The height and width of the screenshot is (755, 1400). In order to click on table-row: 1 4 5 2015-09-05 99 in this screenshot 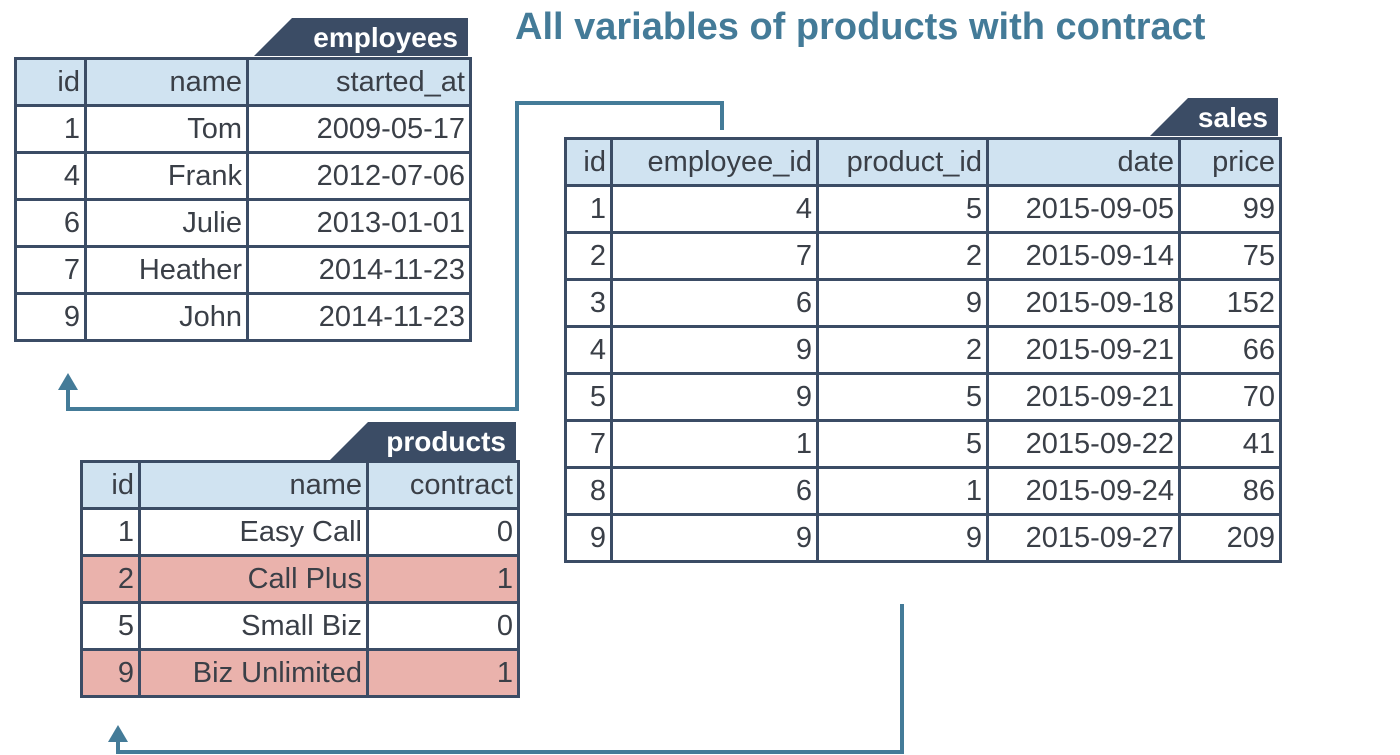, I will do `click(923, 209)`.